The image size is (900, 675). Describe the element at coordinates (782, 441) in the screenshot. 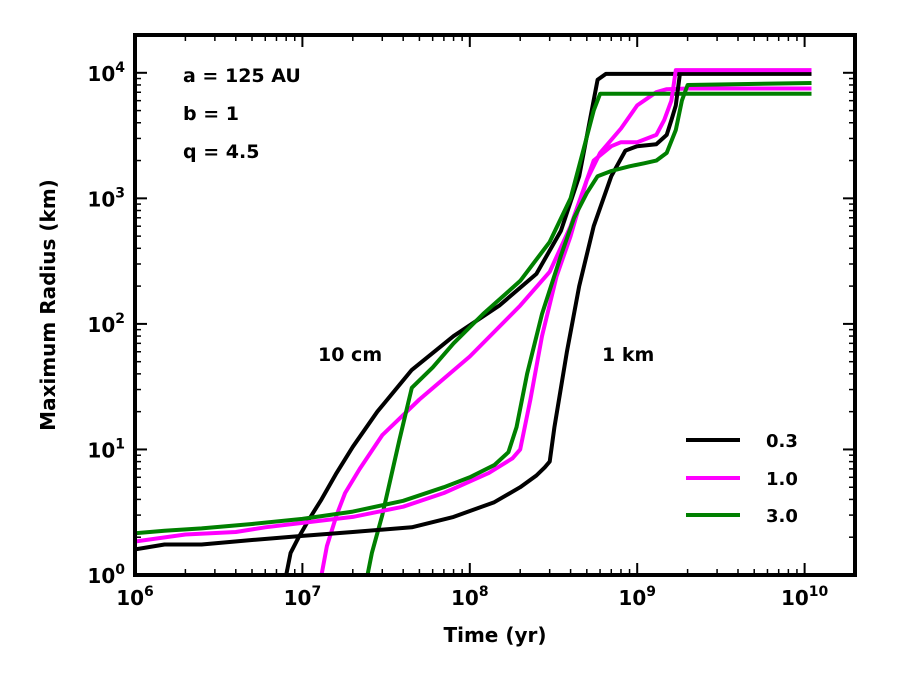

I see `legend-label-0.3: 0.3` at that location.